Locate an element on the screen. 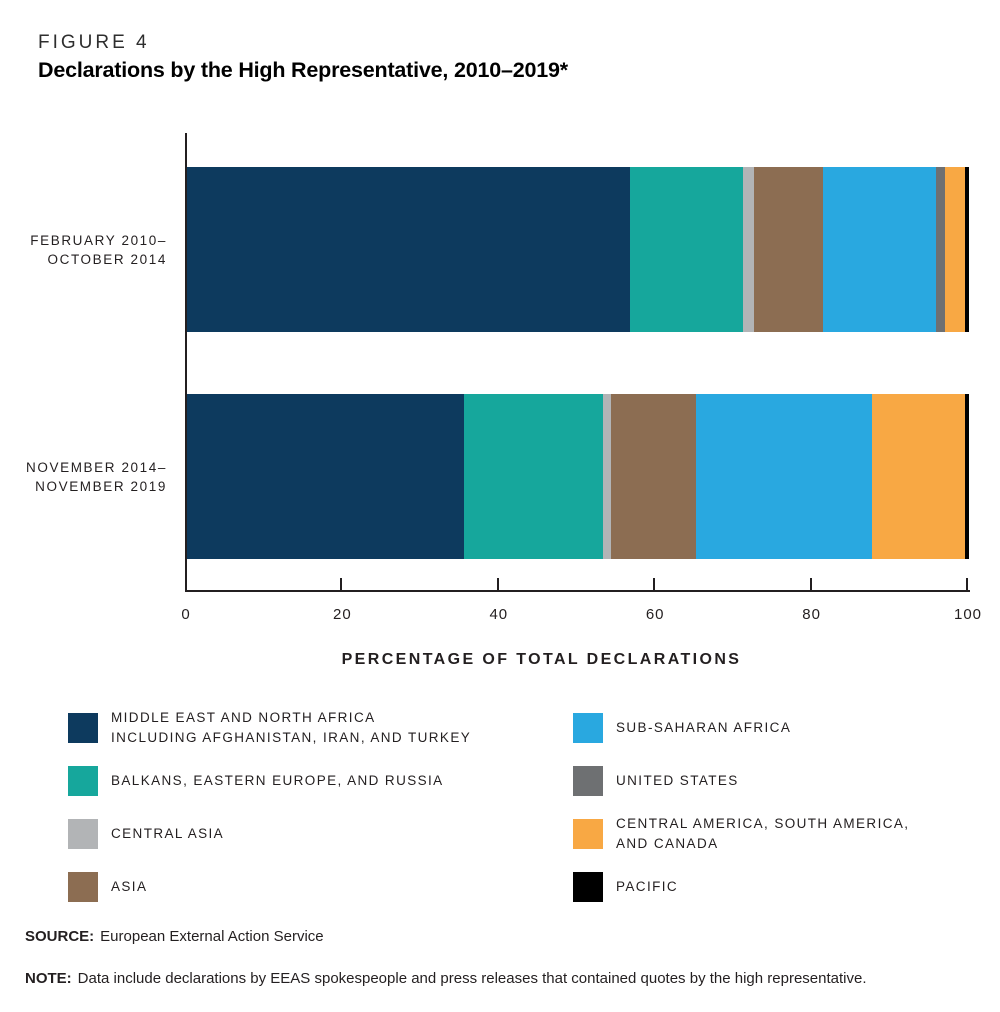 Image resolution: width=1000 pixels, height=1012 pixels. x-axis-tick-label: 40 is located at coordinates (499, 614).